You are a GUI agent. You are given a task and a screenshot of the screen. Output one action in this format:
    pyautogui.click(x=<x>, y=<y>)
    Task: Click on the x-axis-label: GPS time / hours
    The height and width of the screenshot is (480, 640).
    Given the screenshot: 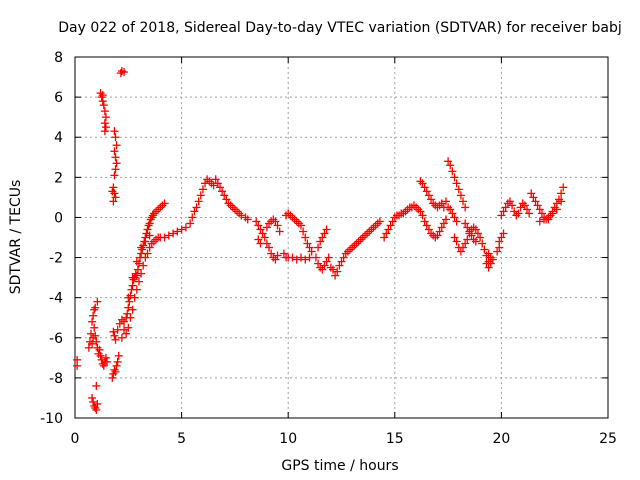 What is the action you would take?
    pyautogui.click(x=339, y=466)
    